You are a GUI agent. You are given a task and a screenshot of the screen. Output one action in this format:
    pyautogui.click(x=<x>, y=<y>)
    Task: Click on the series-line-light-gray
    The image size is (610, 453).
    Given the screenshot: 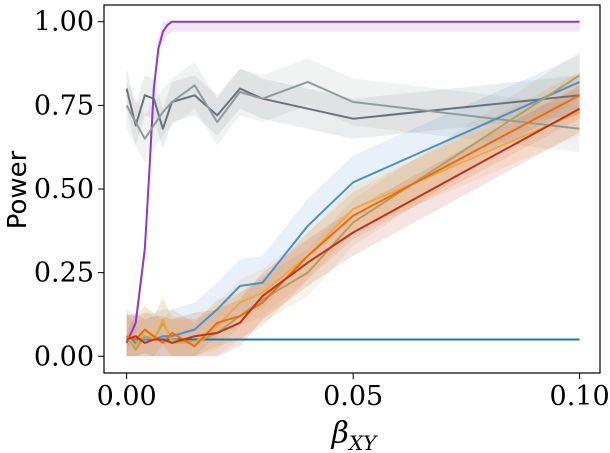 What is the action you would take?
    pyautogui.click(x=352, y=110)
    